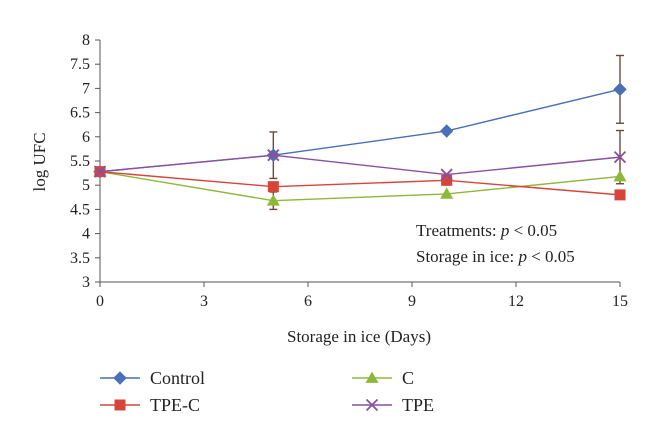  What do you see at coordinates (175, 405) in the screenshot?
I see `legend-label: TPE-C` at bounding box center [175, 405].